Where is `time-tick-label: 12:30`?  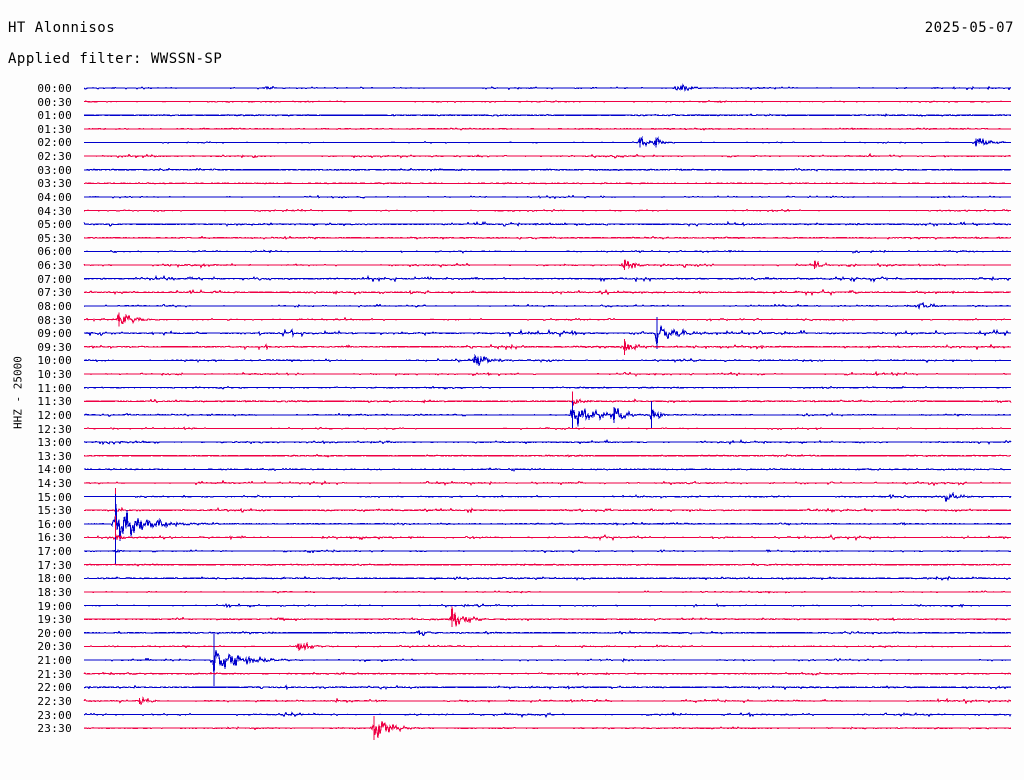 time-tick-label: 12:30 is located at coordinates (54, 429).